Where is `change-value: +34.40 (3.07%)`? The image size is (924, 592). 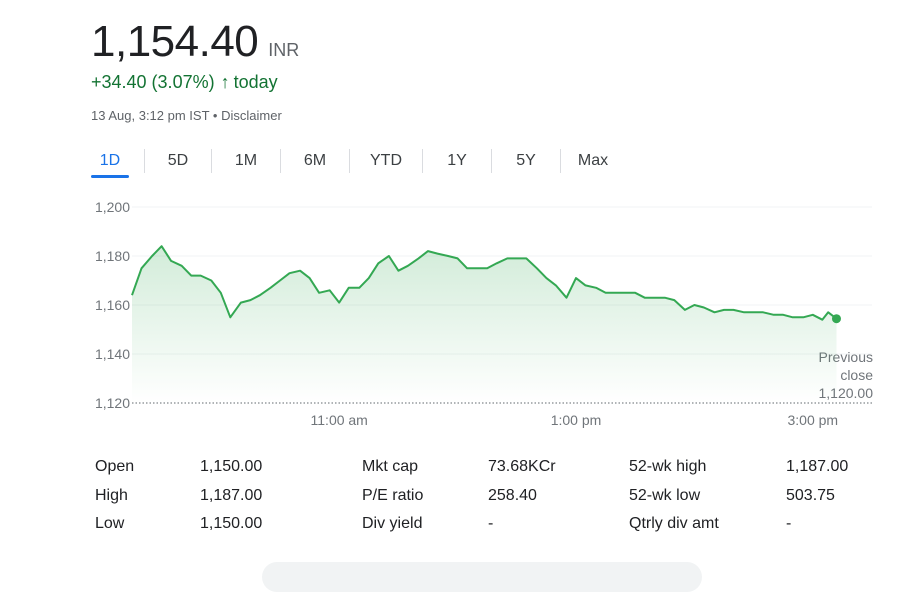
change-value: +34.40 (3.07%) is located at coordinates (153, 82).